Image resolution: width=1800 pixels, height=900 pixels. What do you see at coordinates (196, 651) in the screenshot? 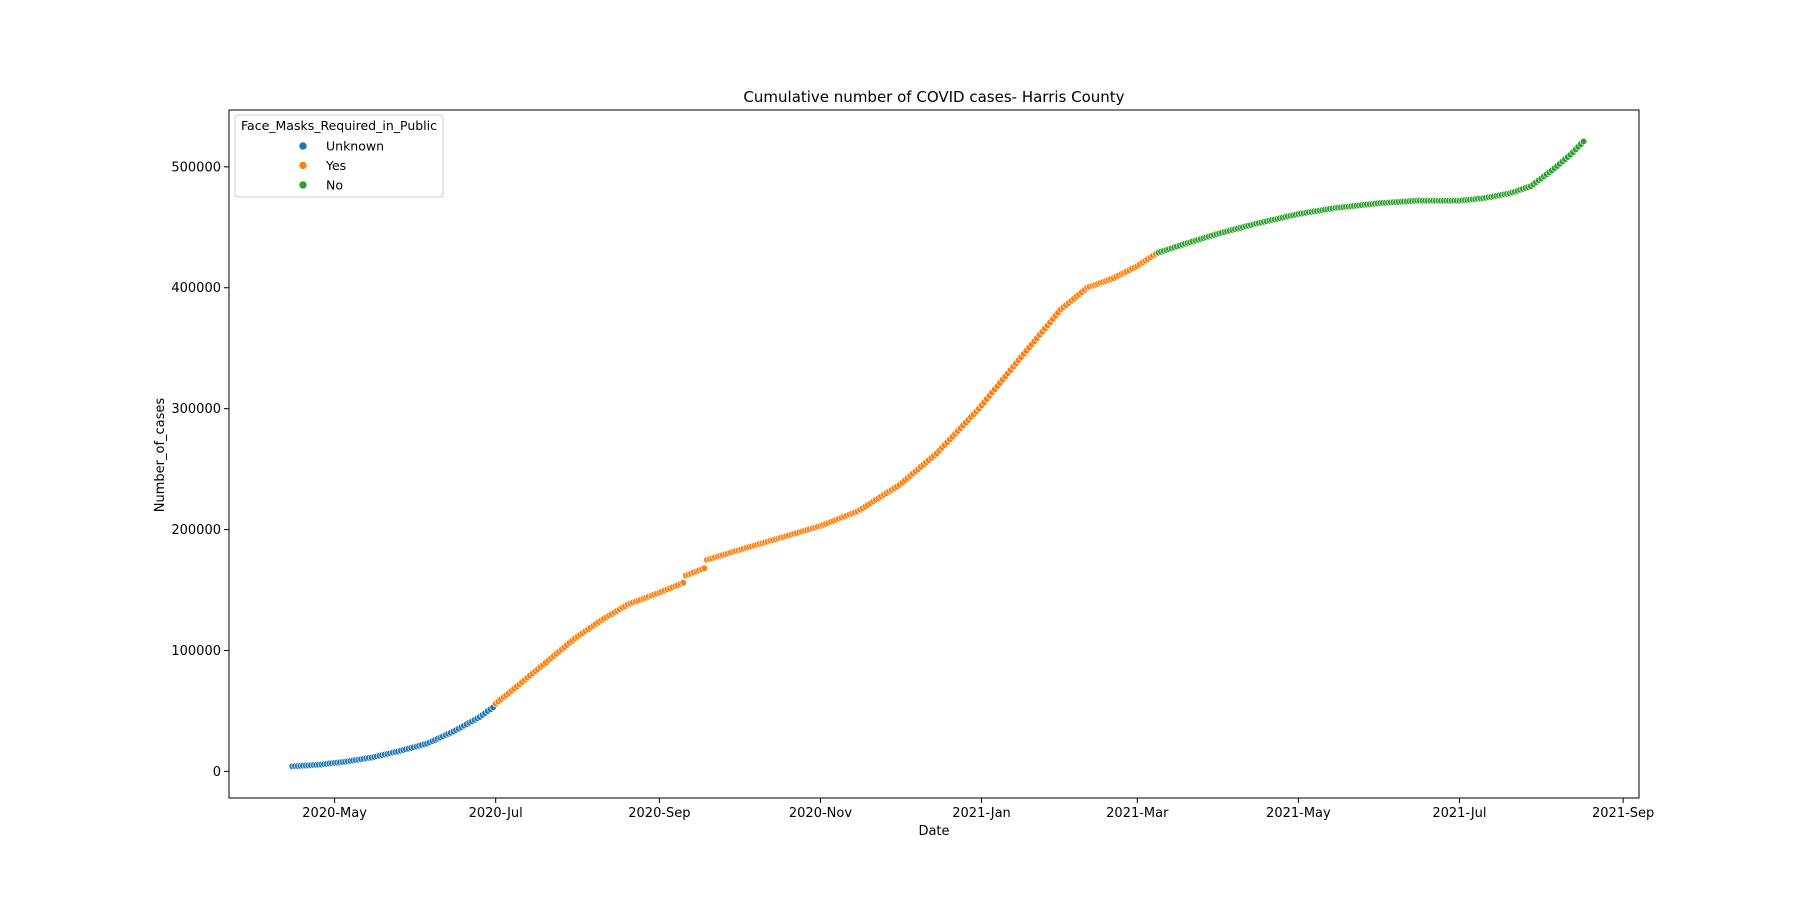
I see `y-tick-label: 100000` at bounding box center [196, 651].